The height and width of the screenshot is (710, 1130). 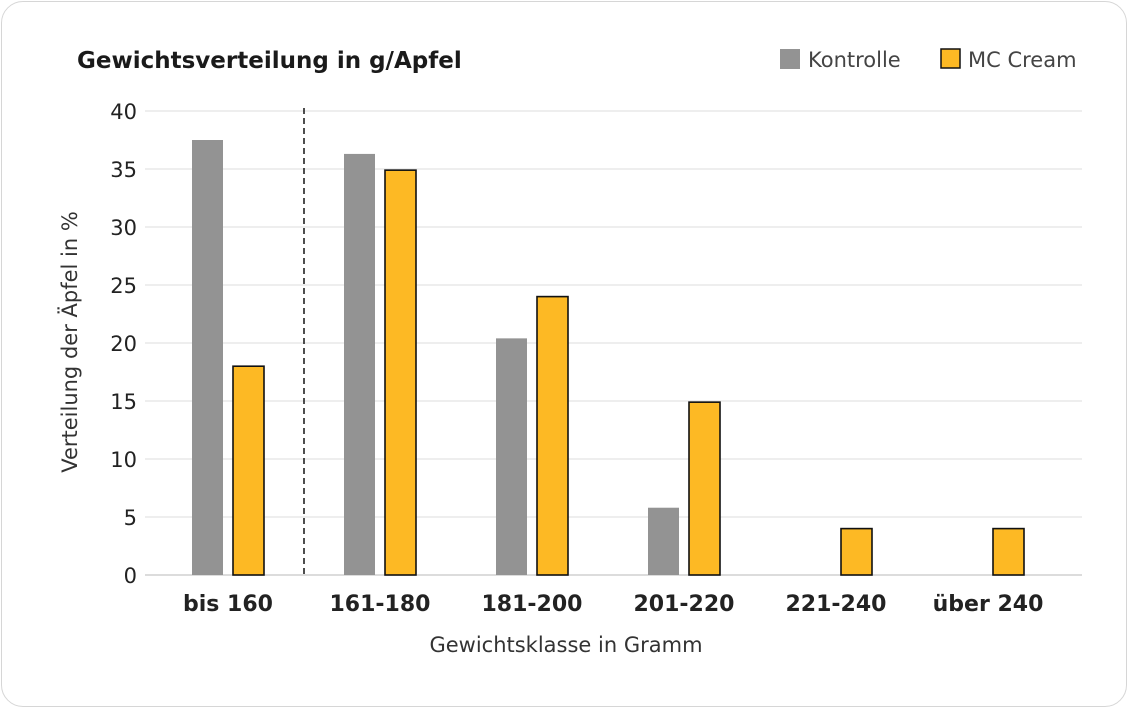 I want to click on y-tick-label: 35, so click(x=123, y=170).